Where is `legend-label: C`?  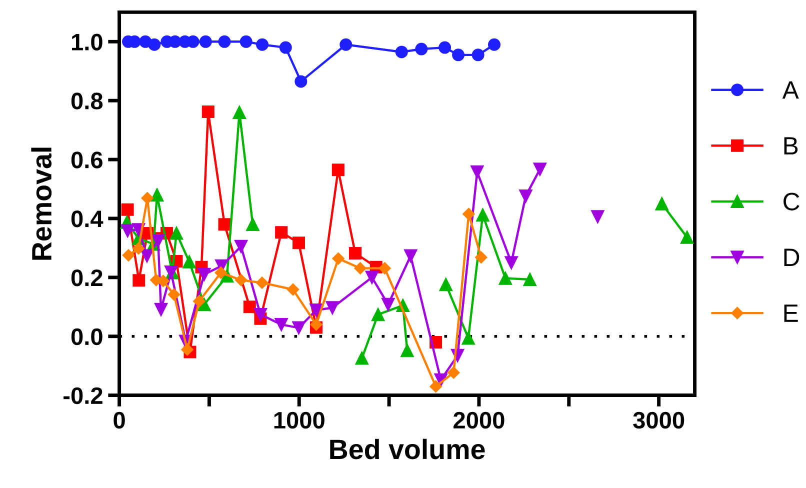 legend-label: C is located at coordinates (792, 201).